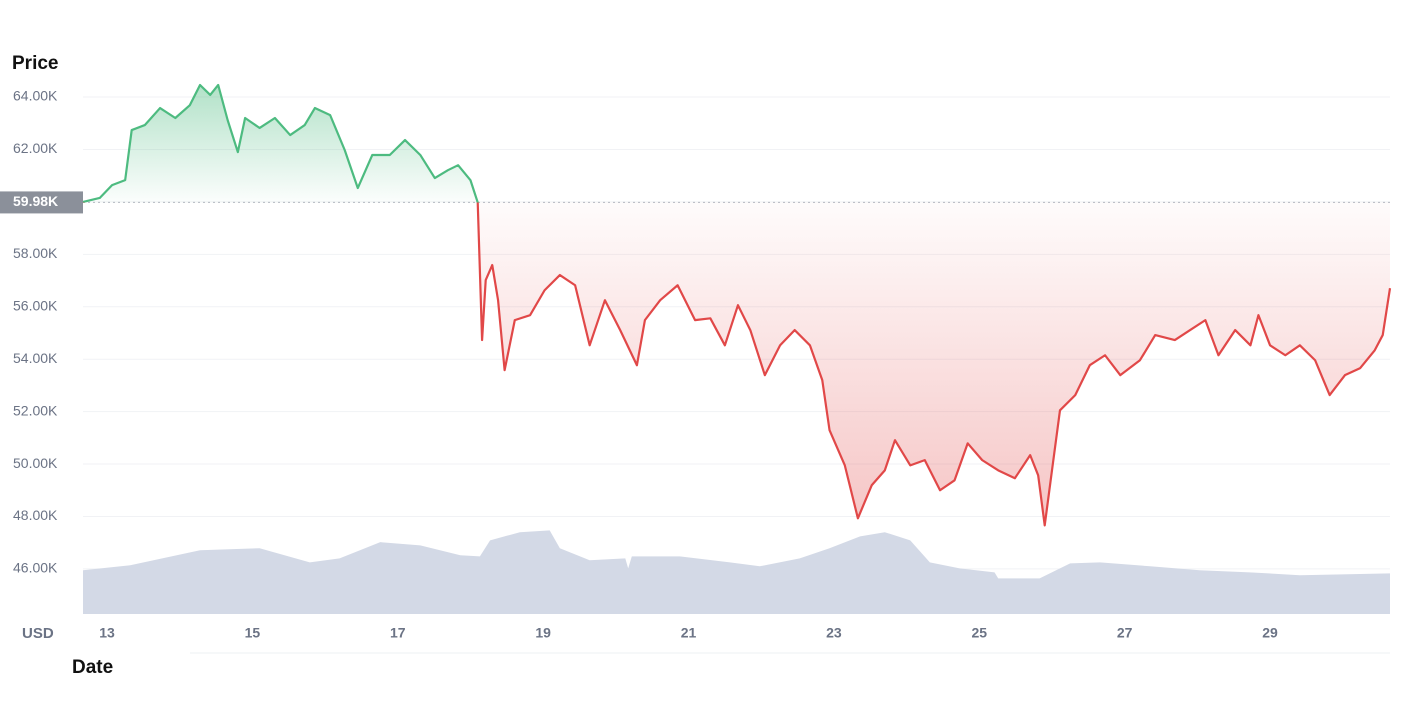 Image resolution: width=1404 pixels, height=702 pixels. I want to click on y-tick-label: 52.00K, so click(35, 410).